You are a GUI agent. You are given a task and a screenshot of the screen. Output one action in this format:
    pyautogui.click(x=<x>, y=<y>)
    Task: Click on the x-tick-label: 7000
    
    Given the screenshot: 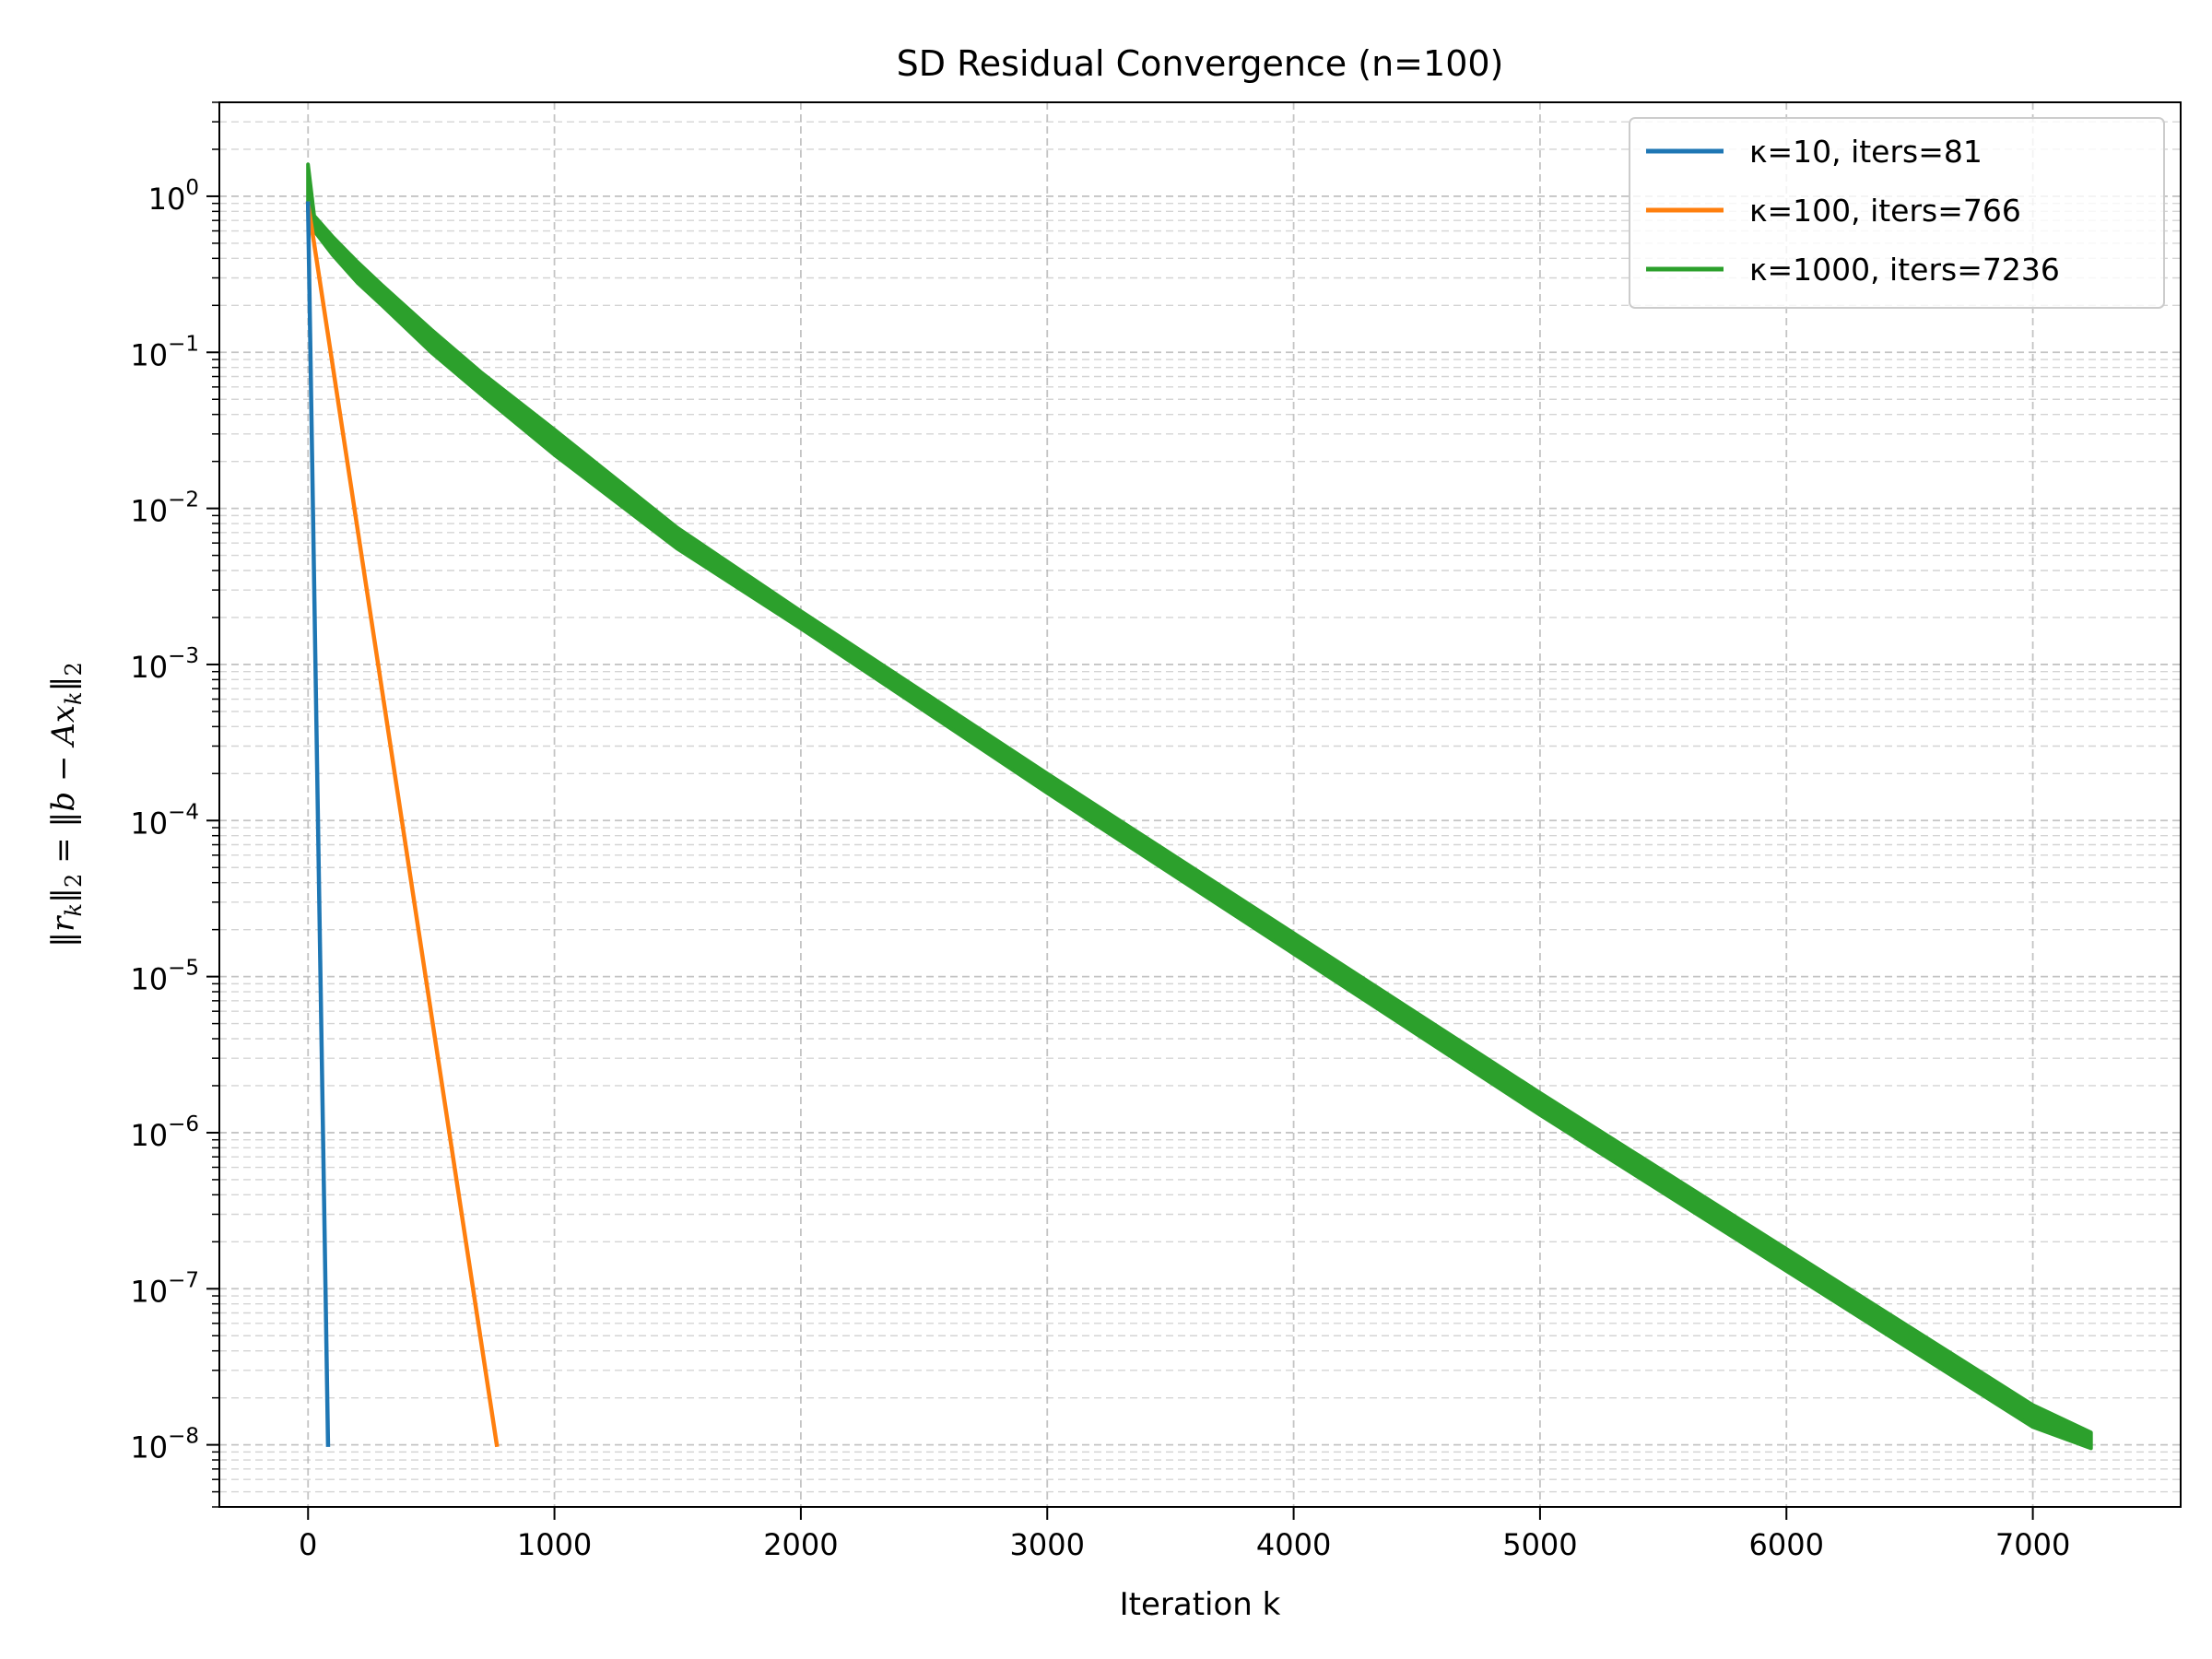 What is the action you would take?
    pyautogui.click(x=2032, y=1544)
    